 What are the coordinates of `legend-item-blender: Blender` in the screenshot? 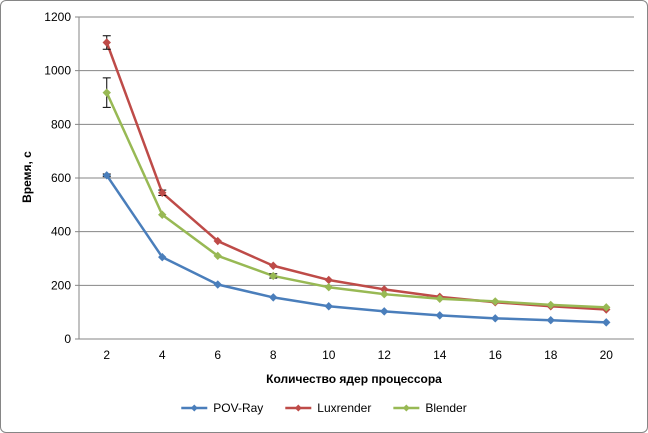 It's located at (430, 408).